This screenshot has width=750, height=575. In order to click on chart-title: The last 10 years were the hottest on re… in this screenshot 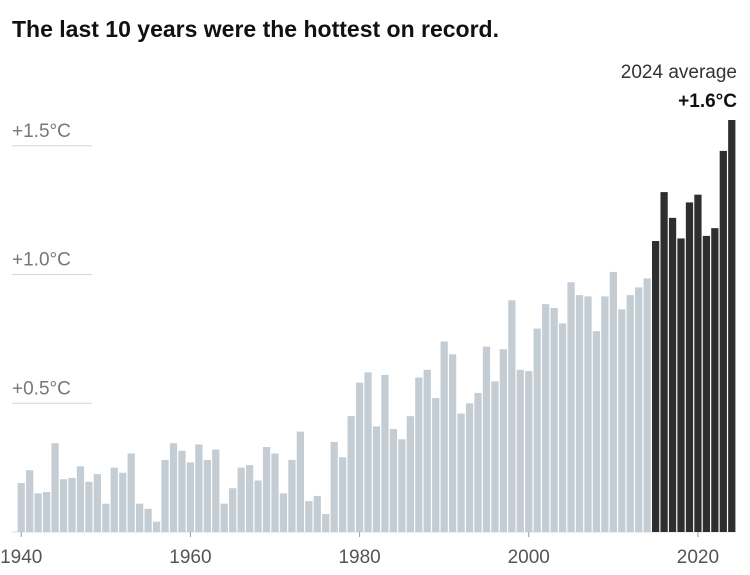, I will do `click(255, 29)`.